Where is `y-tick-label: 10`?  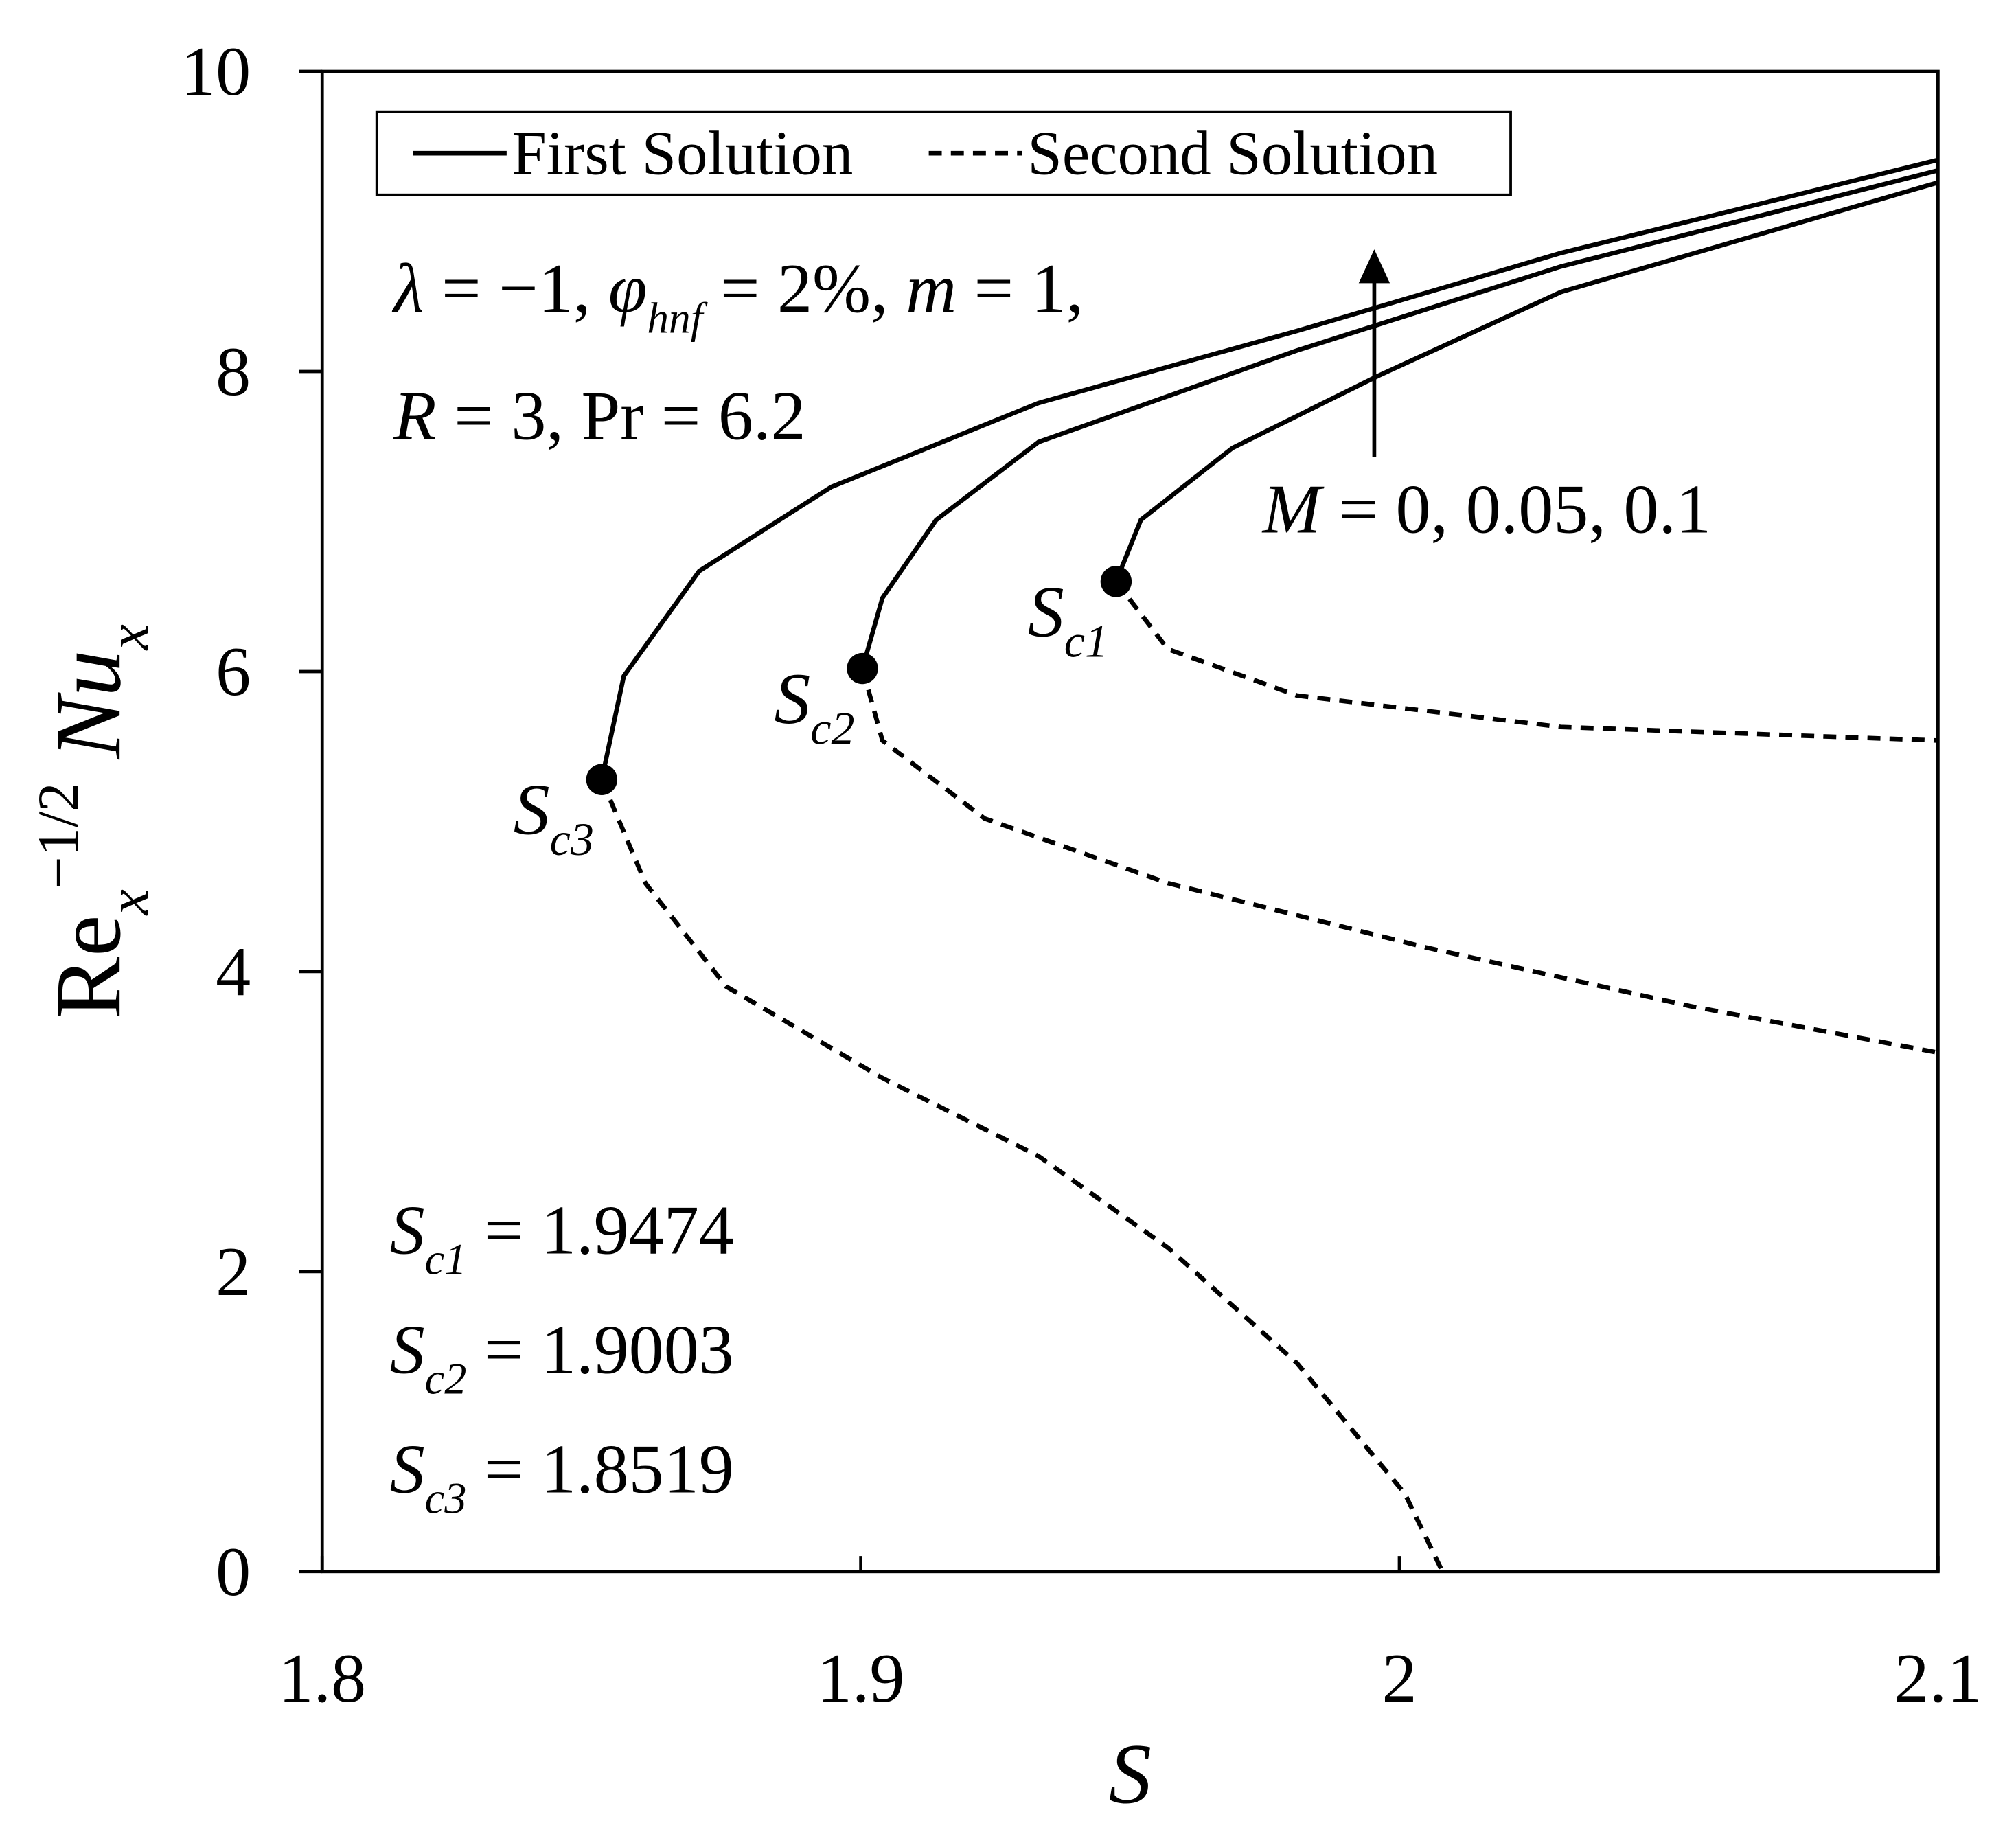 y-tick-label: 10 is located at coordinates (216, 72).